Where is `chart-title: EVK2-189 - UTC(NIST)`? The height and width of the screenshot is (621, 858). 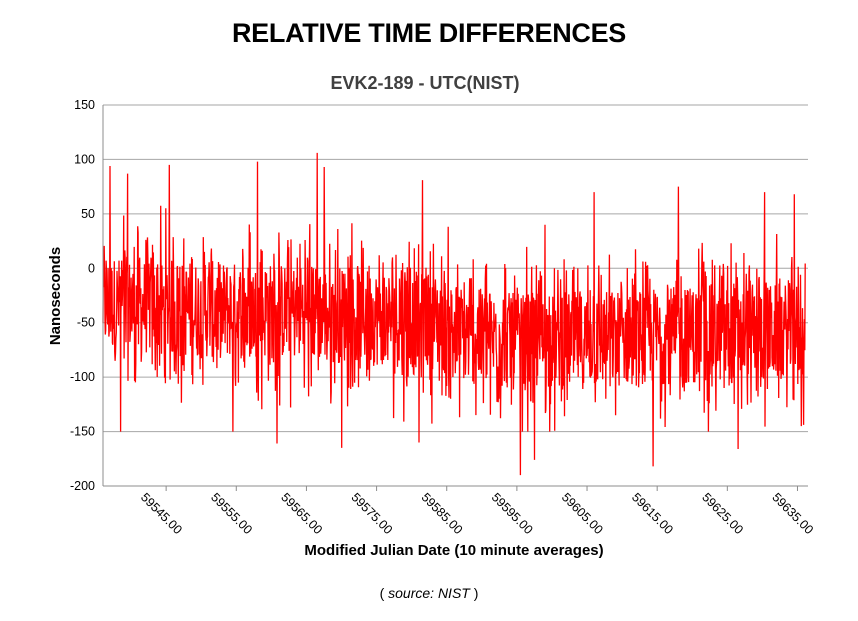
chart-title: EVK2-189 - UTC(NIST) is located at coordinates (424, 83).